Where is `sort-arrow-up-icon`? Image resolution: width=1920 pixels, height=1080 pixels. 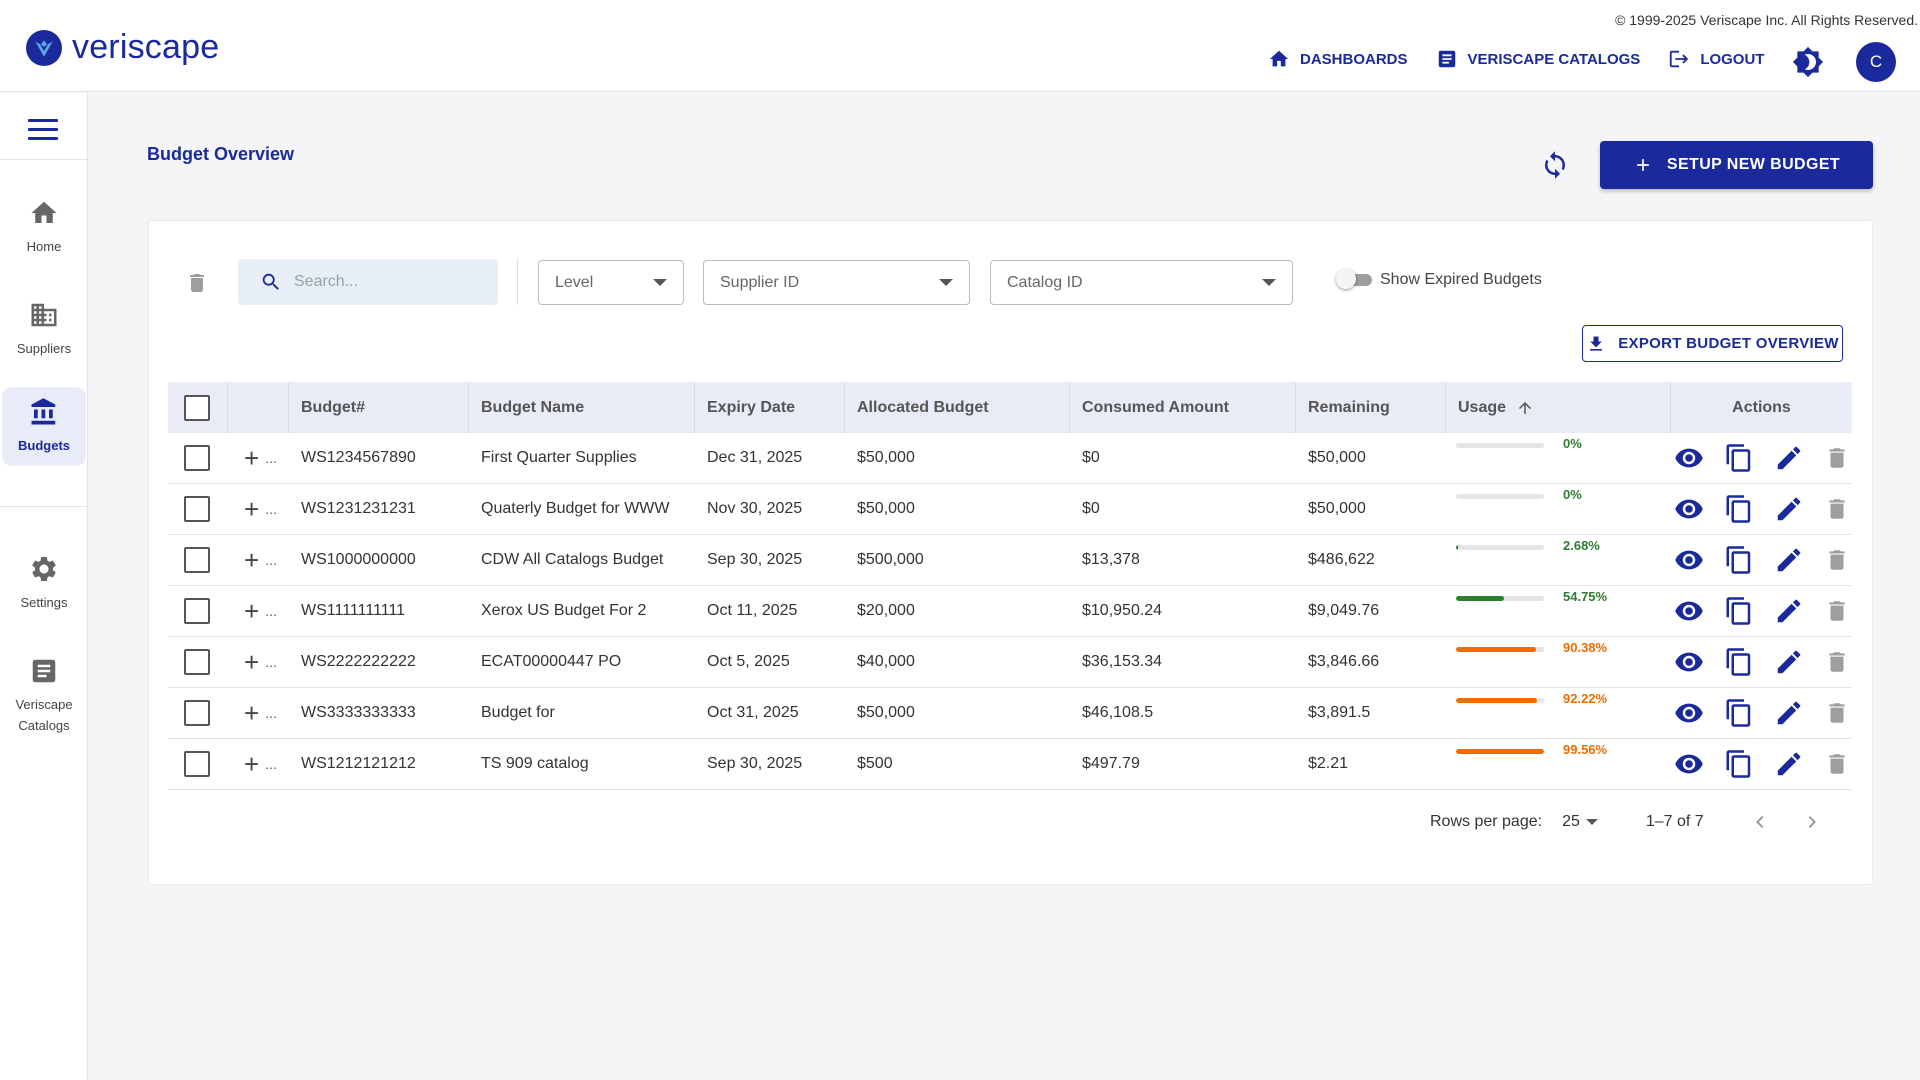
sort-arrow-up-icon is located at coordinates (1525, 408).